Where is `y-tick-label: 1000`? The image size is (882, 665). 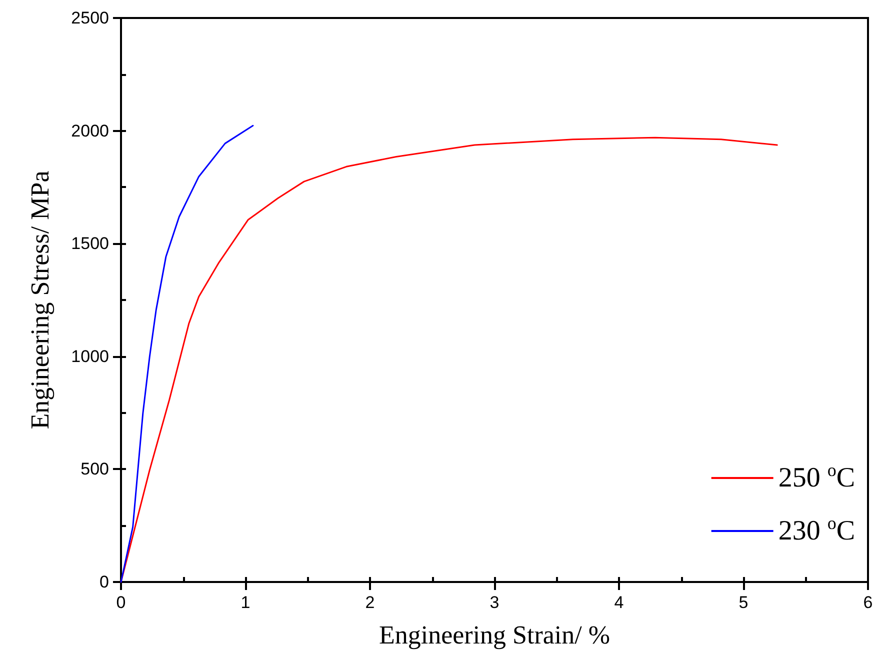 y-tick-label: 1000 is located at coordinates (90, 356).